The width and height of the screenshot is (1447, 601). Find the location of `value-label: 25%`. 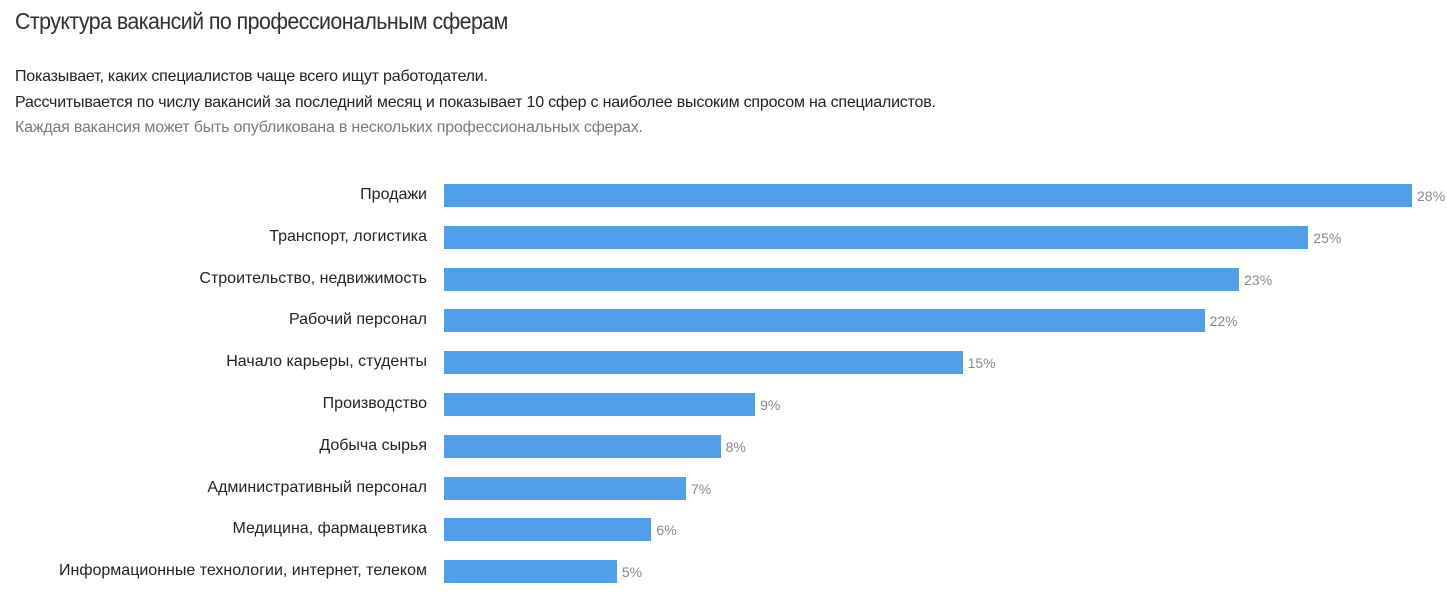

value-label: 25% is located at coordinates (1327, 237).